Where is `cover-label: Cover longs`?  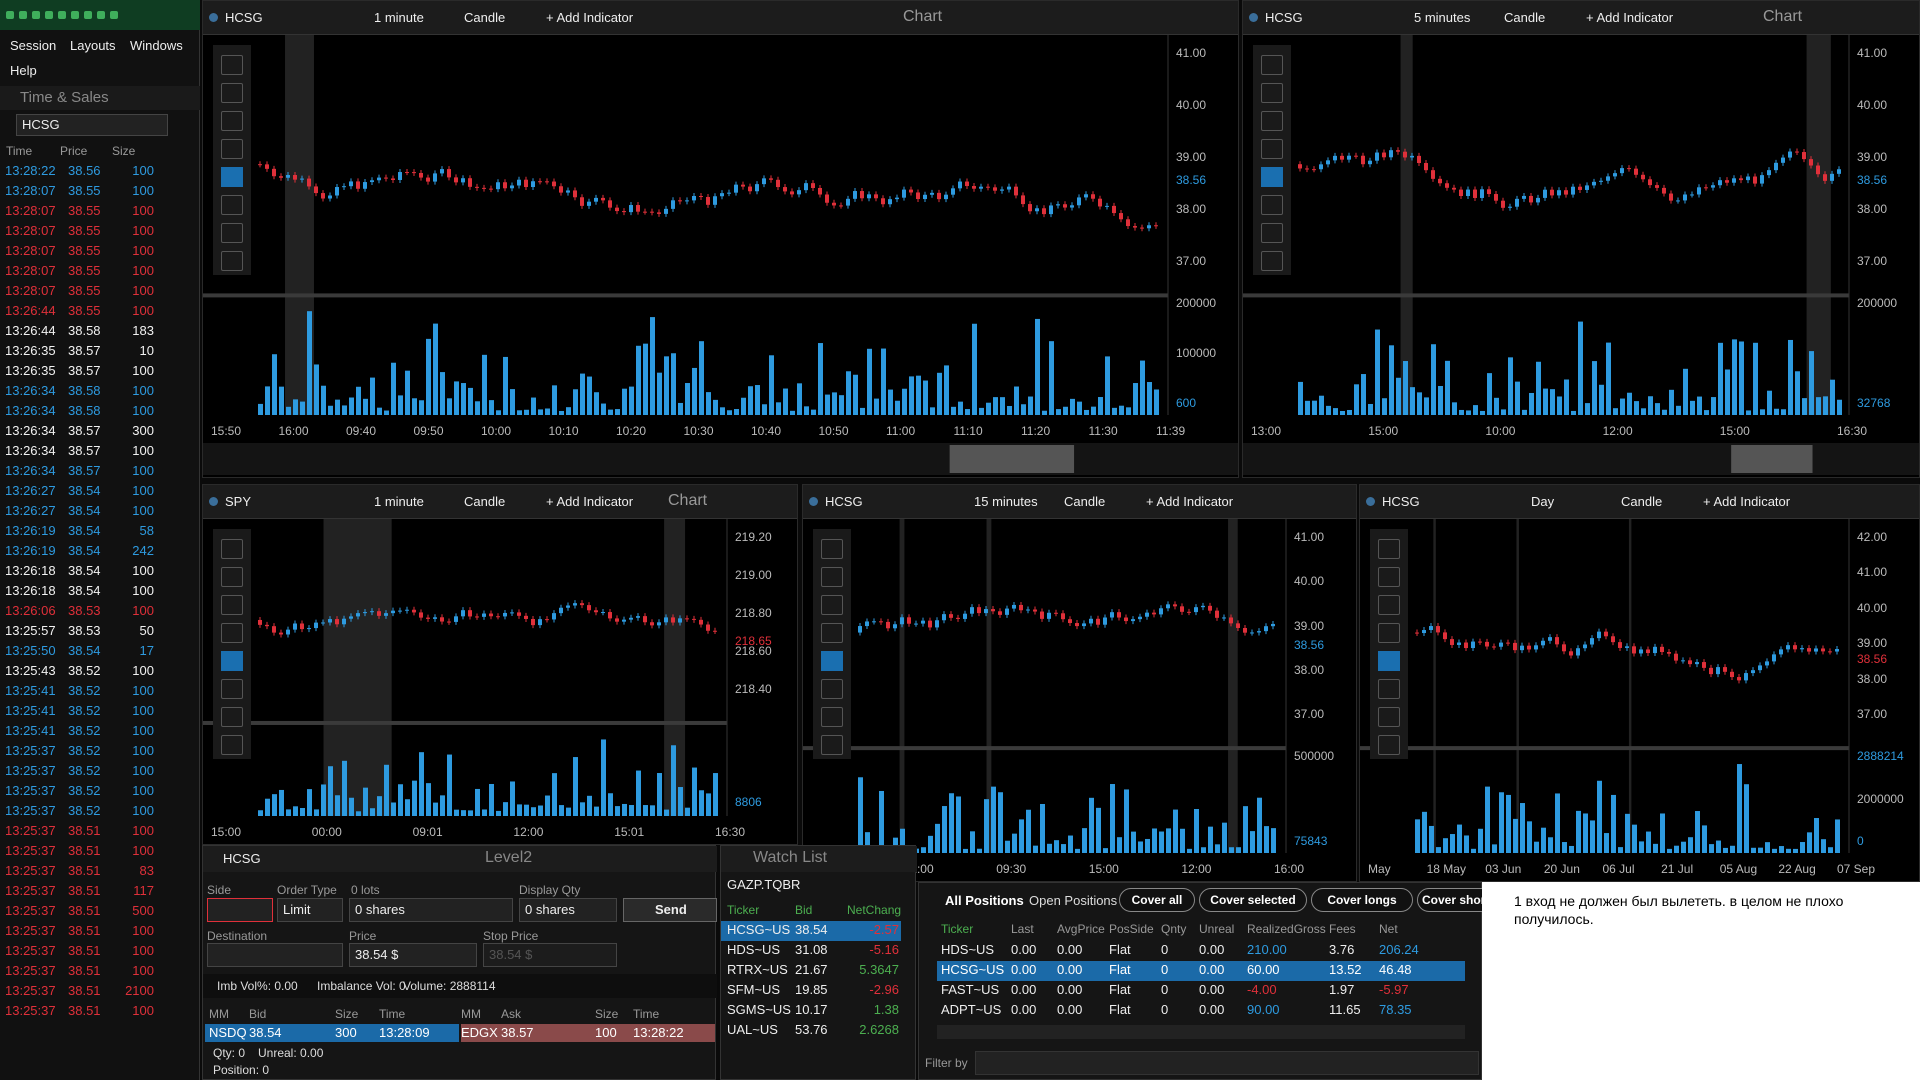 cover-label: Cover longs is located at coordinates (1362, 900).